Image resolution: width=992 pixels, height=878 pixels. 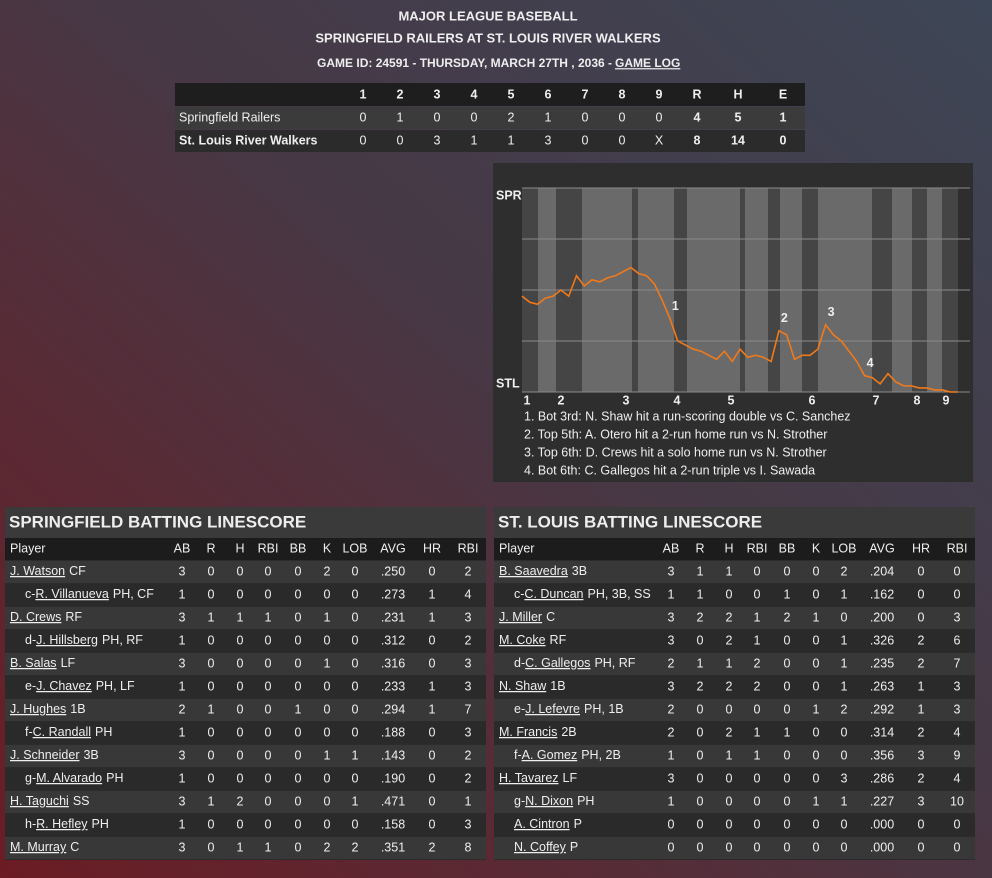 I want to click on player-name: D. Crews, so click(x=35, y=617).